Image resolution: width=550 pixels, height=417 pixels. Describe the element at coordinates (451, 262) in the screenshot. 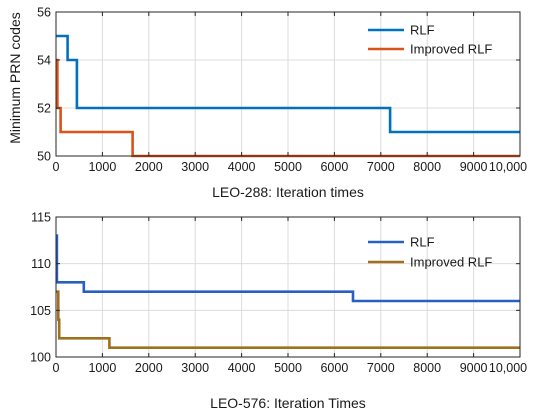

I see `bottom-legend-label-improved-rlf: Improved RLF` at that location.